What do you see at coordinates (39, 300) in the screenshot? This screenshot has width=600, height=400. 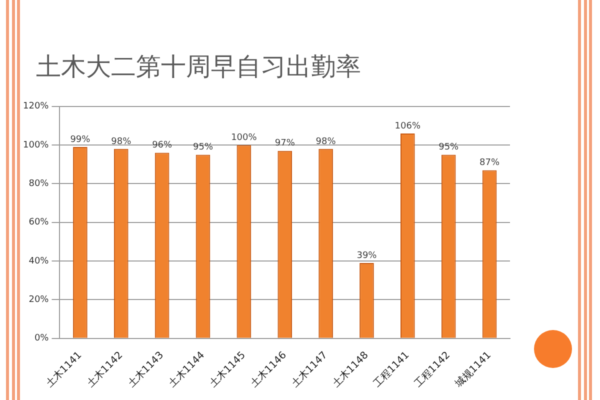 I see `y-tick-label: 20%` at bounding box center [39, 300].